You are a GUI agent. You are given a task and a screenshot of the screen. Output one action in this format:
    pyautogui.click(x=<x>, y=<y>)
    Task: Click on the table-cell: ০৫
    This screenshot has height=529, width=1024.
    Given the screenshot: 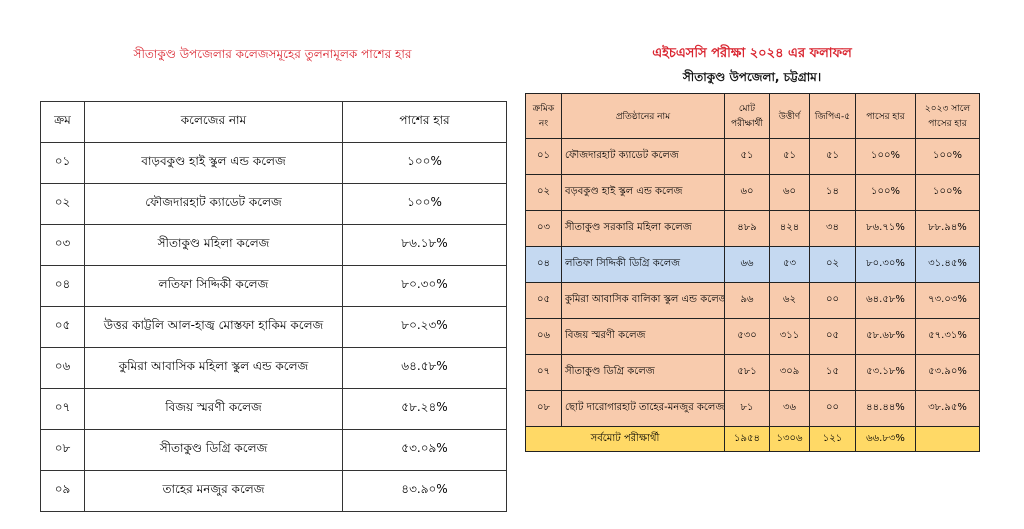 What is the action you would take?
    pyautogui.click(x=62, y=327)
    